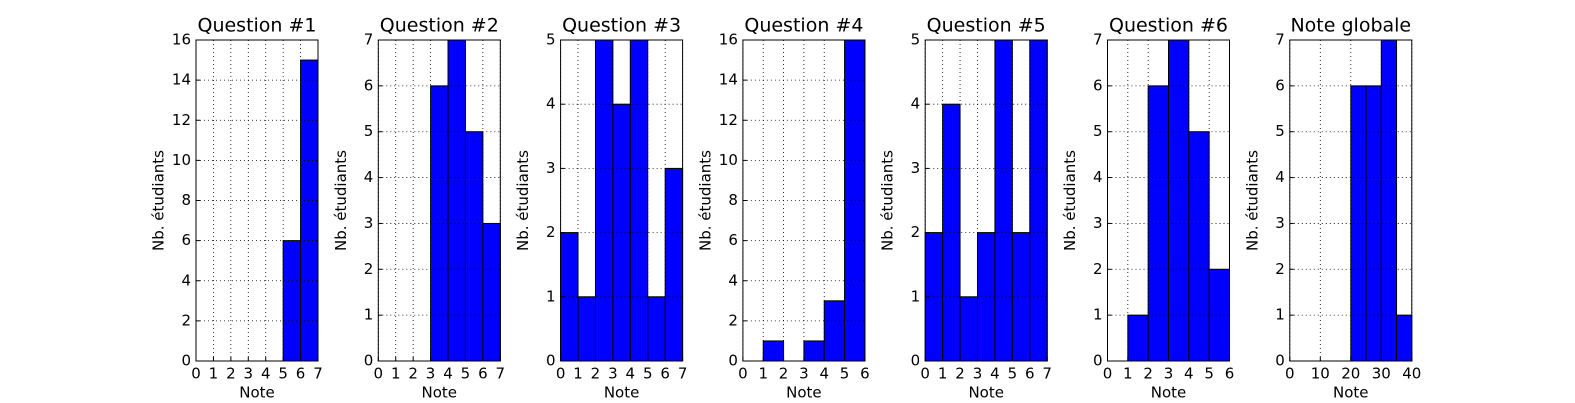  What do you see at coordinates (728, 40) in the screenshot?
I see `y-tick-label: 16` at bounding box center [728, 40].